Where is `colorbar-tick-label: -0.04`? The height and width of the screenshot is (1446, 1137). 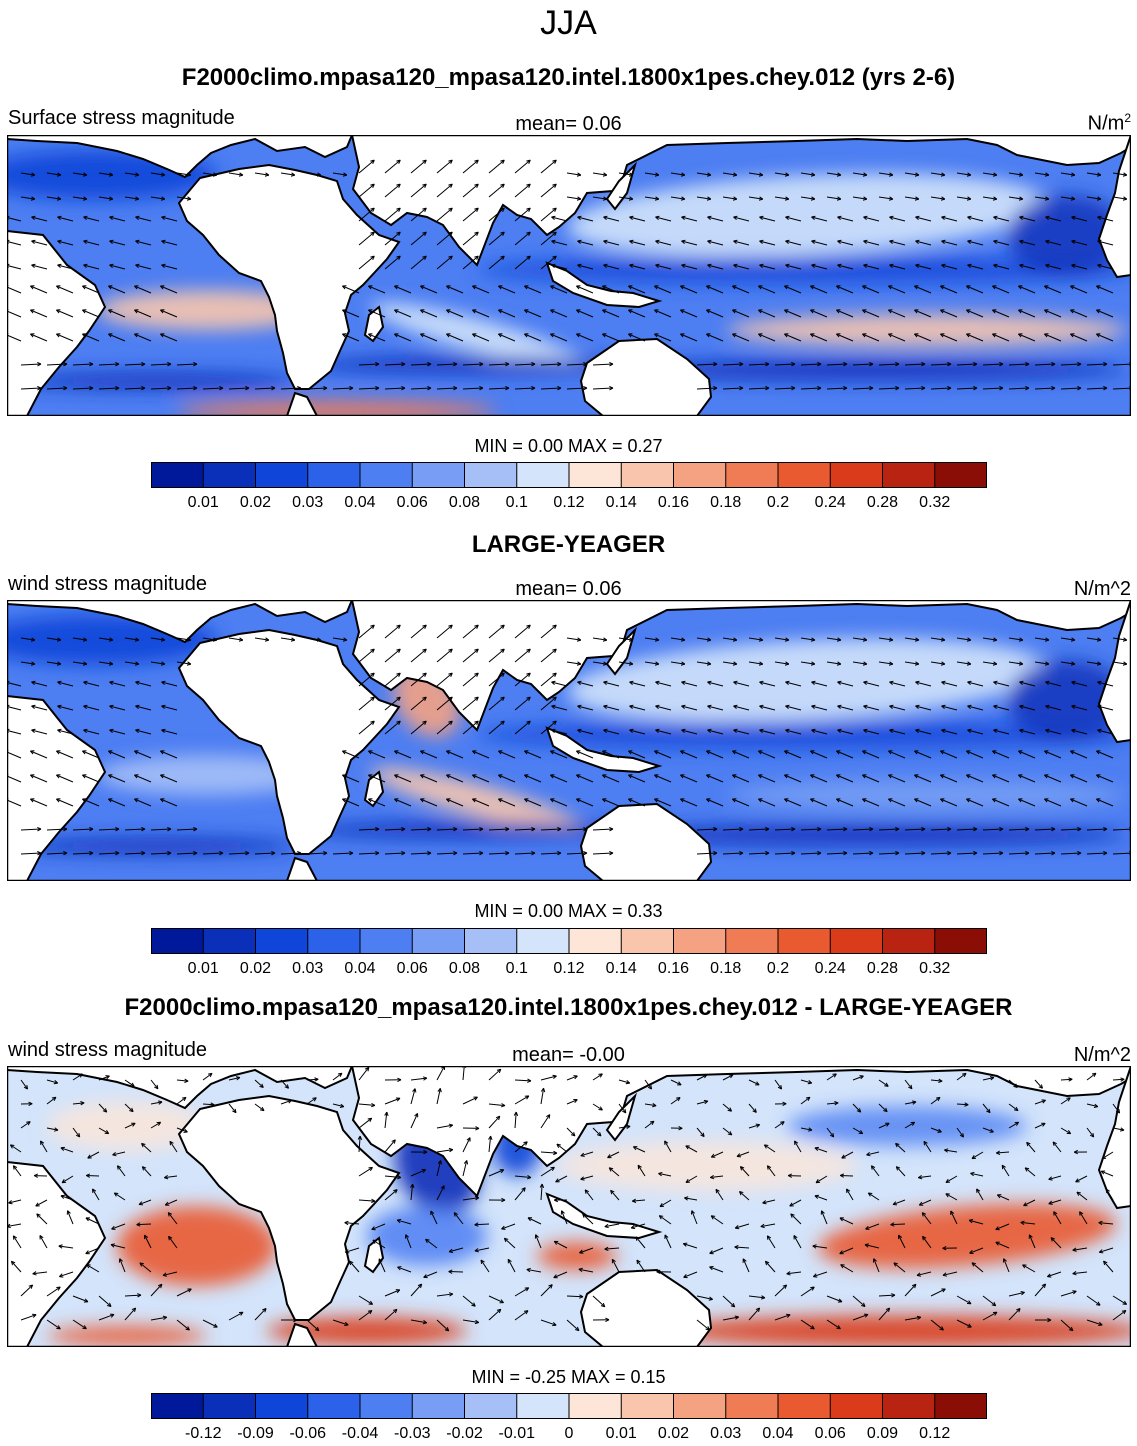 colorbar-tick-label: -0.04 is located at coordinates (360, 1433).